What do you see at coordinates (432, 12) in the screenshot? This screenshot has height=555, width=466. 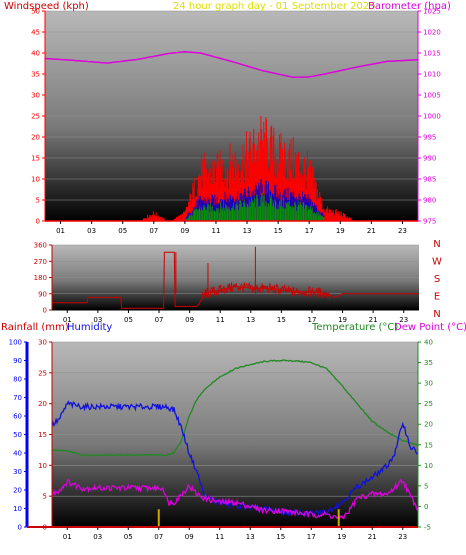 I see `y2-tick-label: 1025` at bounding box center [432, 12].